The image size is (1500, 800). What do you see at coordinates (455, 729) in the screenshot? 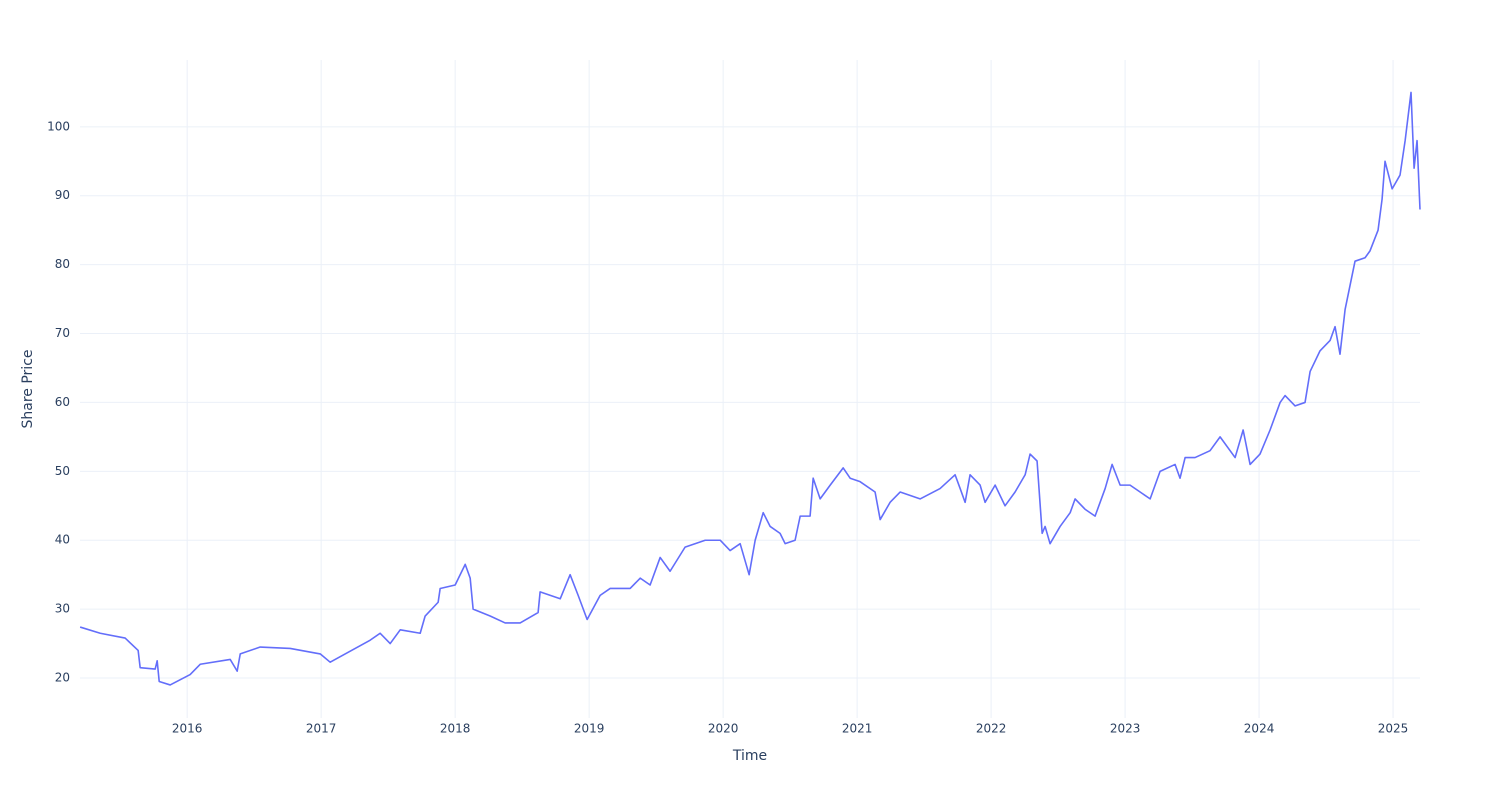
I see `x-tick-label: 2018` at bounding box center [455, 729].